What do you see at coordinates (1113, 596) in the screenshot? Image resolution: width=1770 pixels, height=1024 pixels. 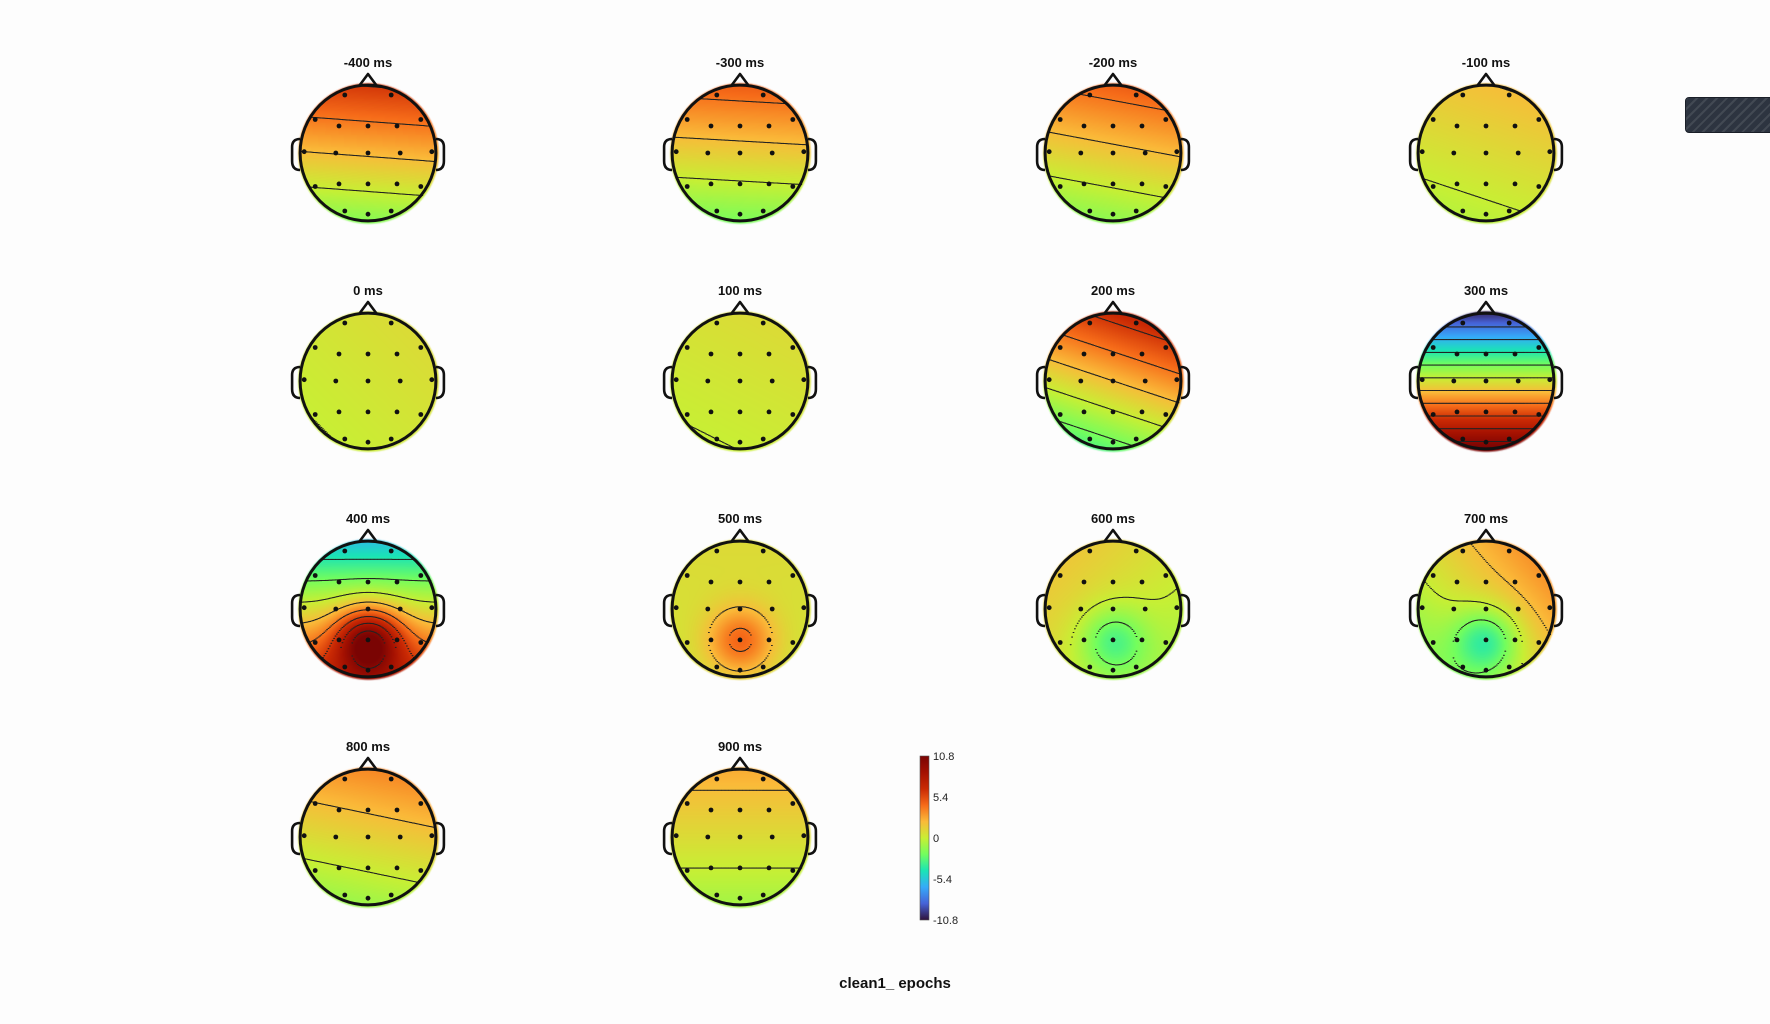 I see `topomap: 600 ms` at bounding box center [1113, 596].